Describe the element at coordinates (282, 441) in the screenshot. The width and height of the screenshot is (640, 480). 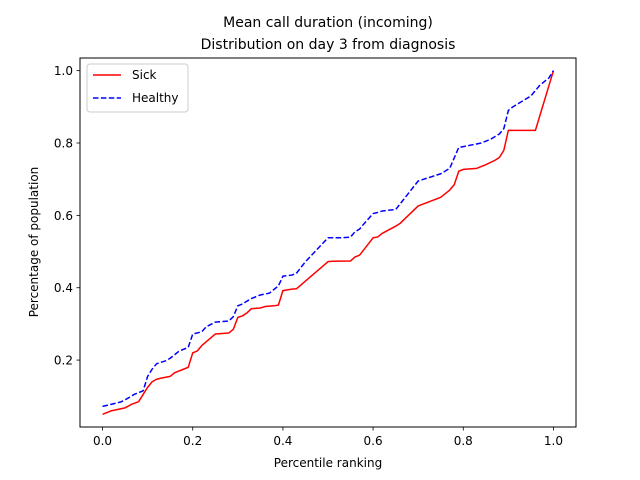
I see `x-tick-label: 0.4` at that location.